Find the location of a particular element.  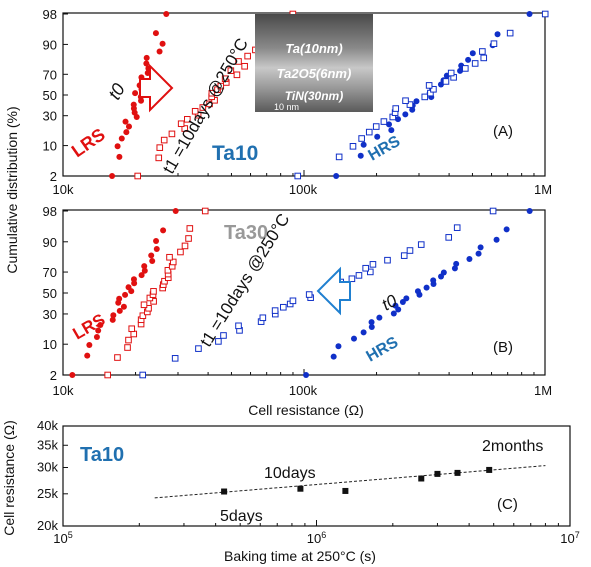

y-tick-label: 2 is located at coordinates (53, 375).